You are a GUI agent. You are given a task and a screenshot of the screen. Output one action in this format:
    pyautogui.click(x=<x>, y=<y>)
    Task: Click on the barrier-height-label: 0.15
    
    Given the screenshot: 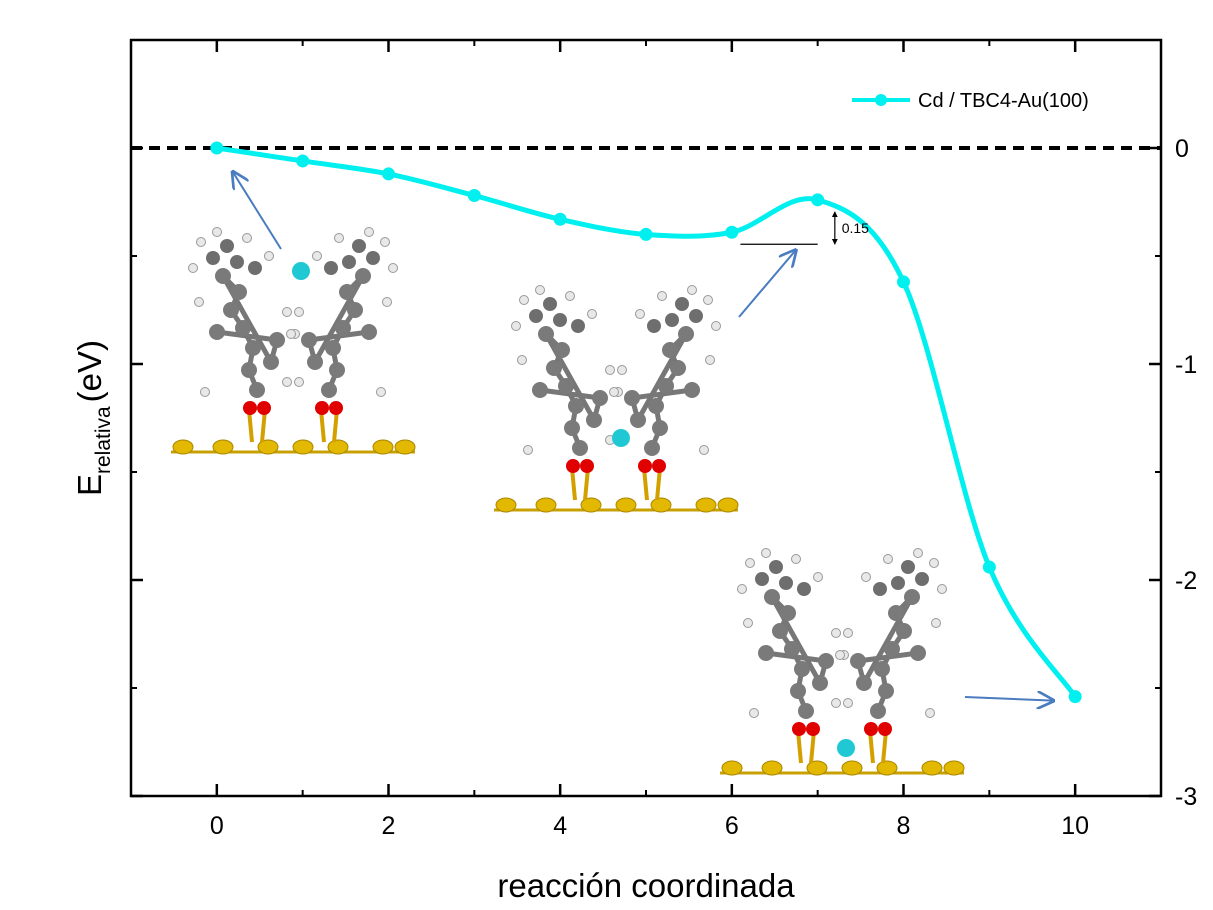 What is the action you would take?
    pyautogui.click(x=855, y=228)
    